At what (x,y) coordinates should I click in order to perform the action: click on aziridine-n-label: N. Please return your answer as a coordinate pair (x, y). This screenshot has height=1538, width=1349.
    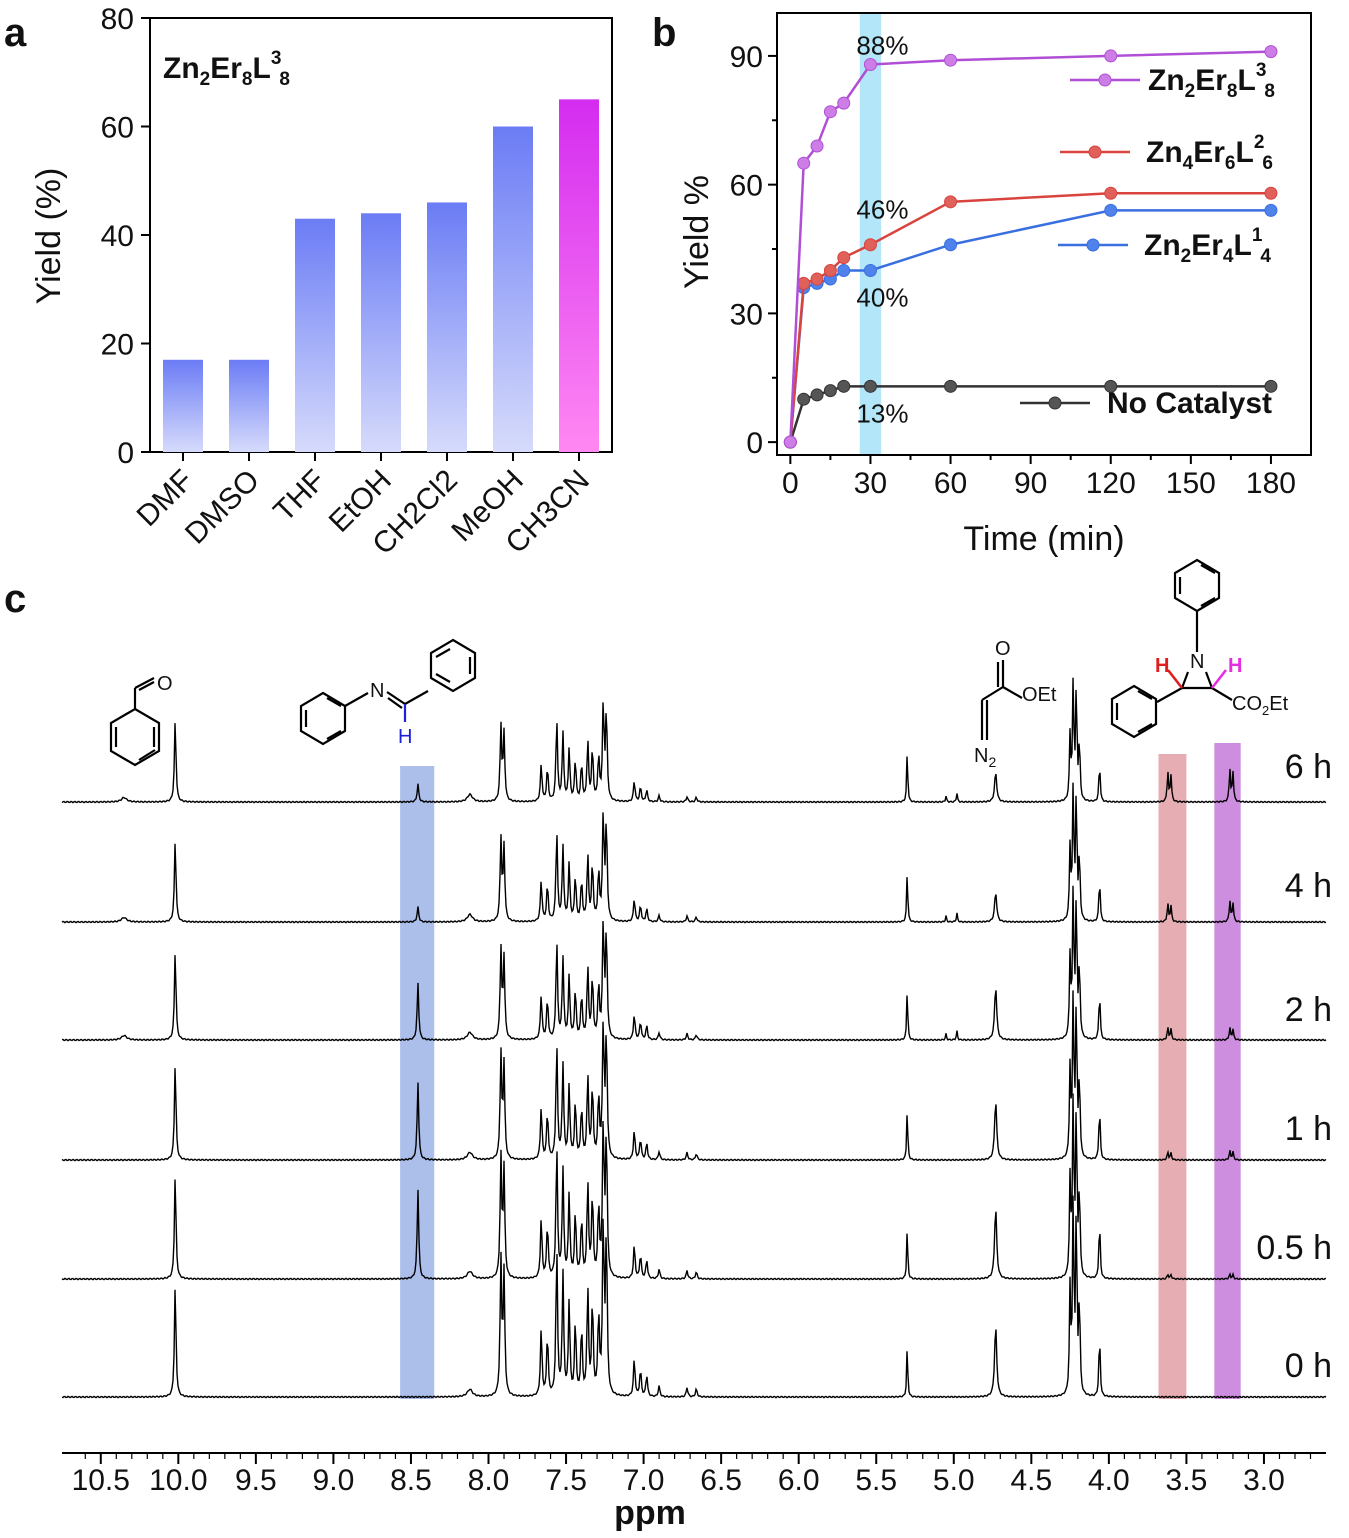
    Looking at the image, I should click on (1197, 662).